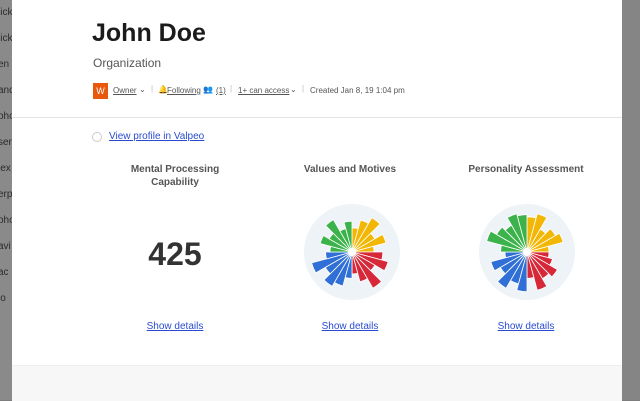 The width and height of the screenshot is (640, 401). Describe the element at coordinates (127, 63) in the screenshot. I see `subtitle: Organization` at that location.